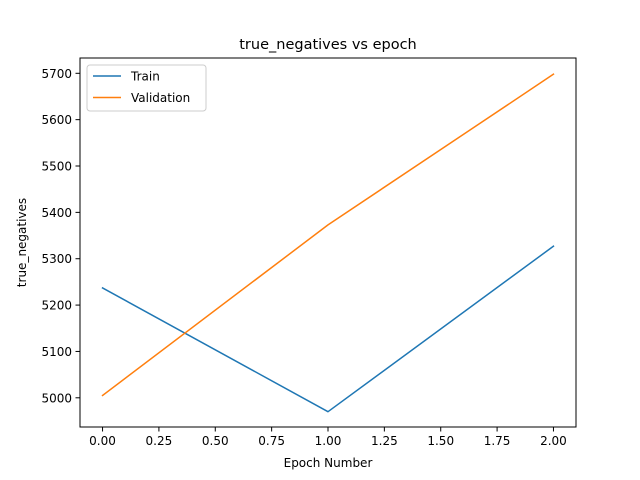 Image resolution: width=640 pixels, height=480 pixels. Describe the element at coordinates (328, 441) in the screenshot. I see `x-tick-label: 1.00` at that location.